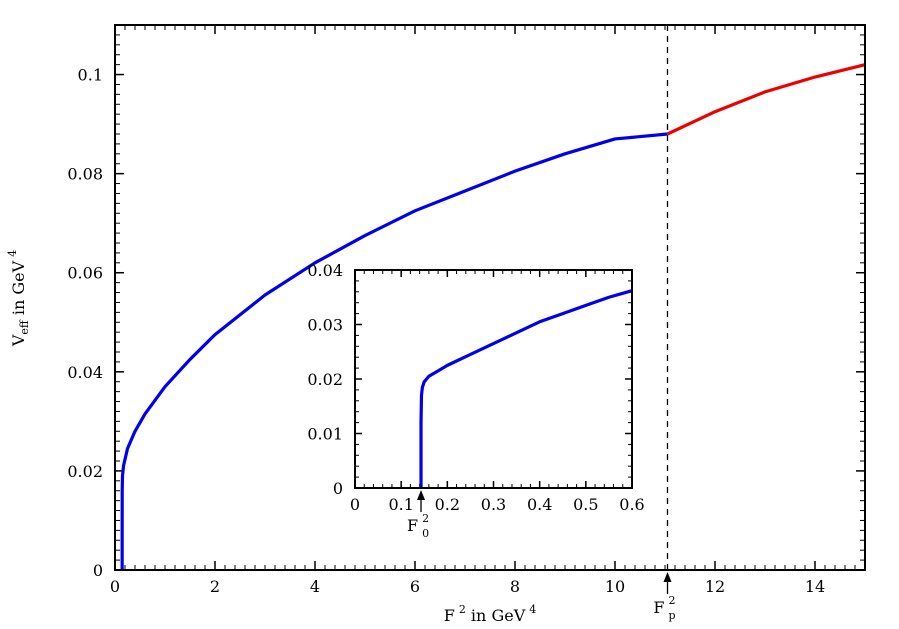  I want to click on x-tick-label: 4, so click(315, 586).